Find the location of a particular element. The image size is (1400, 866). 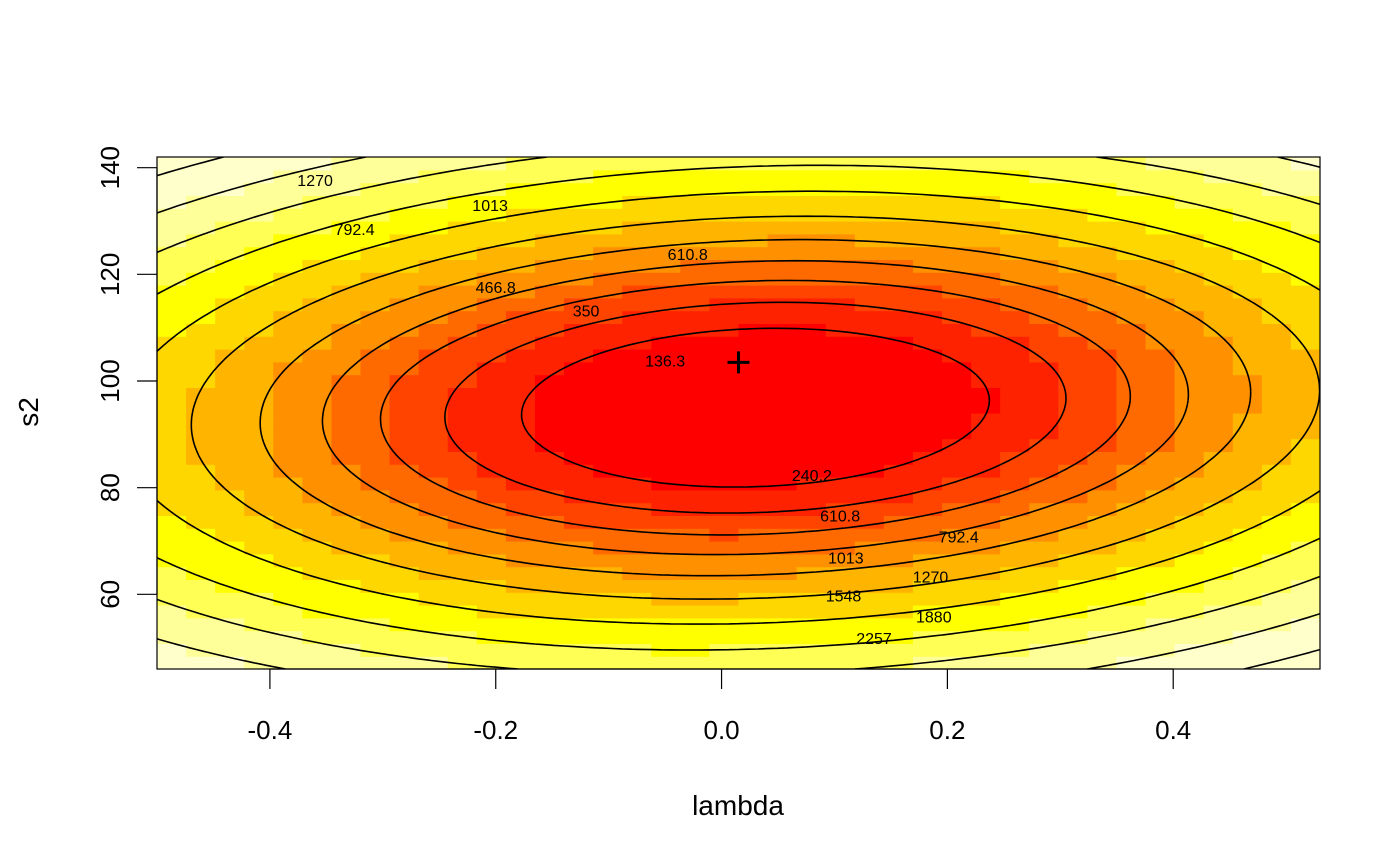

x-tick-label: 0.4 is located at coordinates (1173, 730).